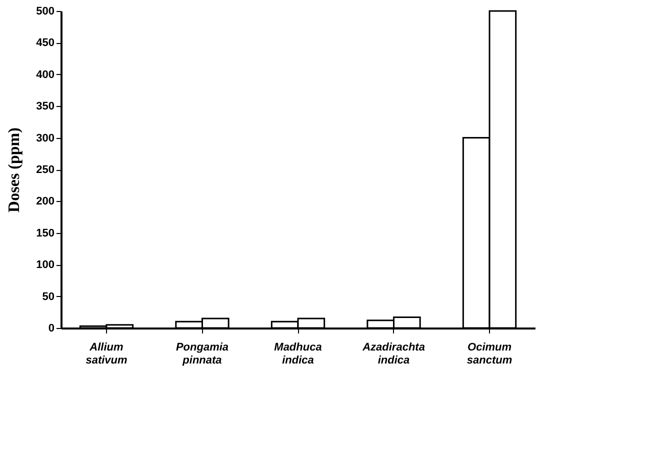 The image size is (648, 449). What do you see at coordinates (489, 354) in the screenshot?
I see `x-tick-label: Ocimum sanctum` at bounding box center [489, 354].